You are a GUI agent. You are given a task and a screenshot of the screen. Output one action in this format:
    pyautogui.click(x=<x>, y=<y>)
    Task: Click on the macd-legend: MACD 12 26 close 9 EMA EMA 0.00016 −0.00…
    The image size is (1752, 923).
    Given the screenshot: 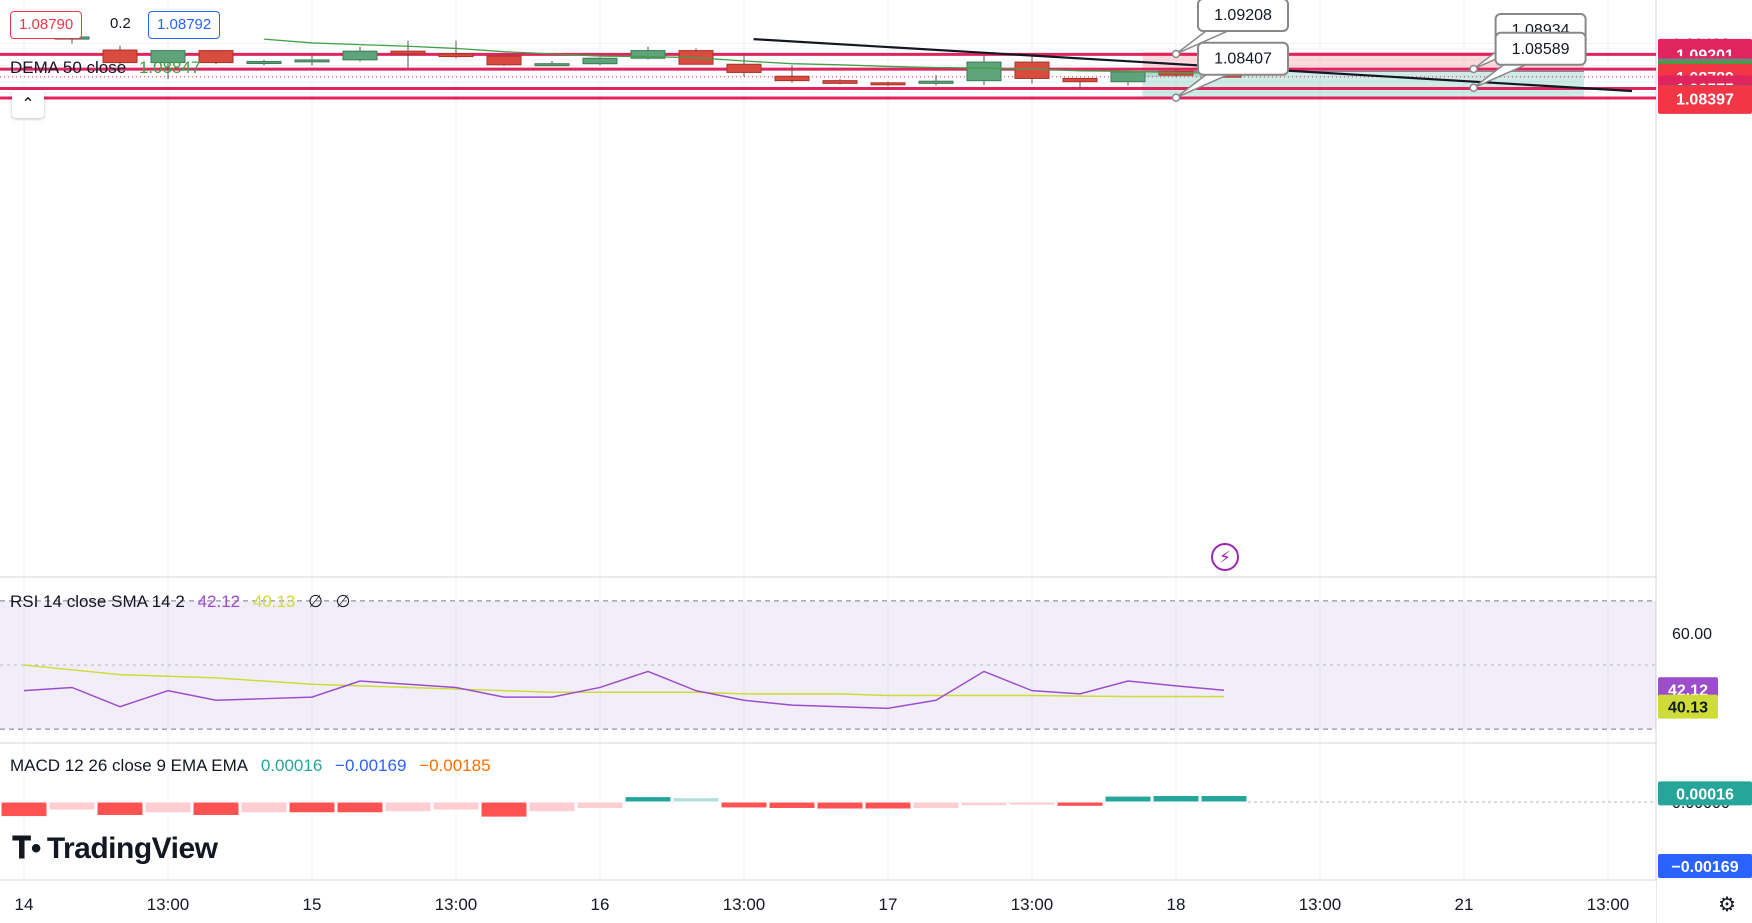 What is the action you would take?
    pyautogui.click(x=254, y=766)
    